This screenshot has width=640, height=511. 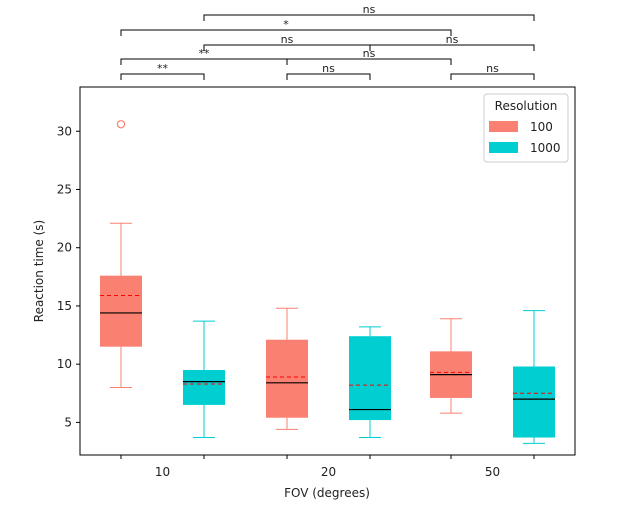 I want to click on significance-bracket: **, so click(x=162, y=71).